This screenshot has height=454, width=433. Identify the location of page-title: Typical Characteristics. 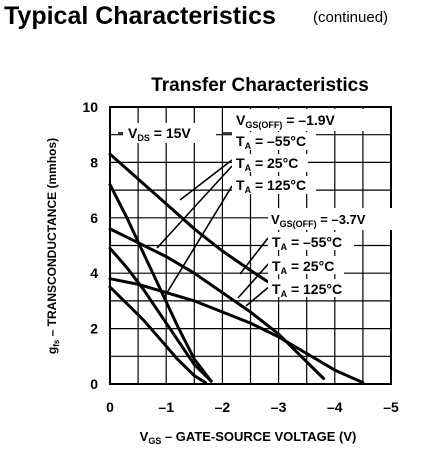
(140, 16).